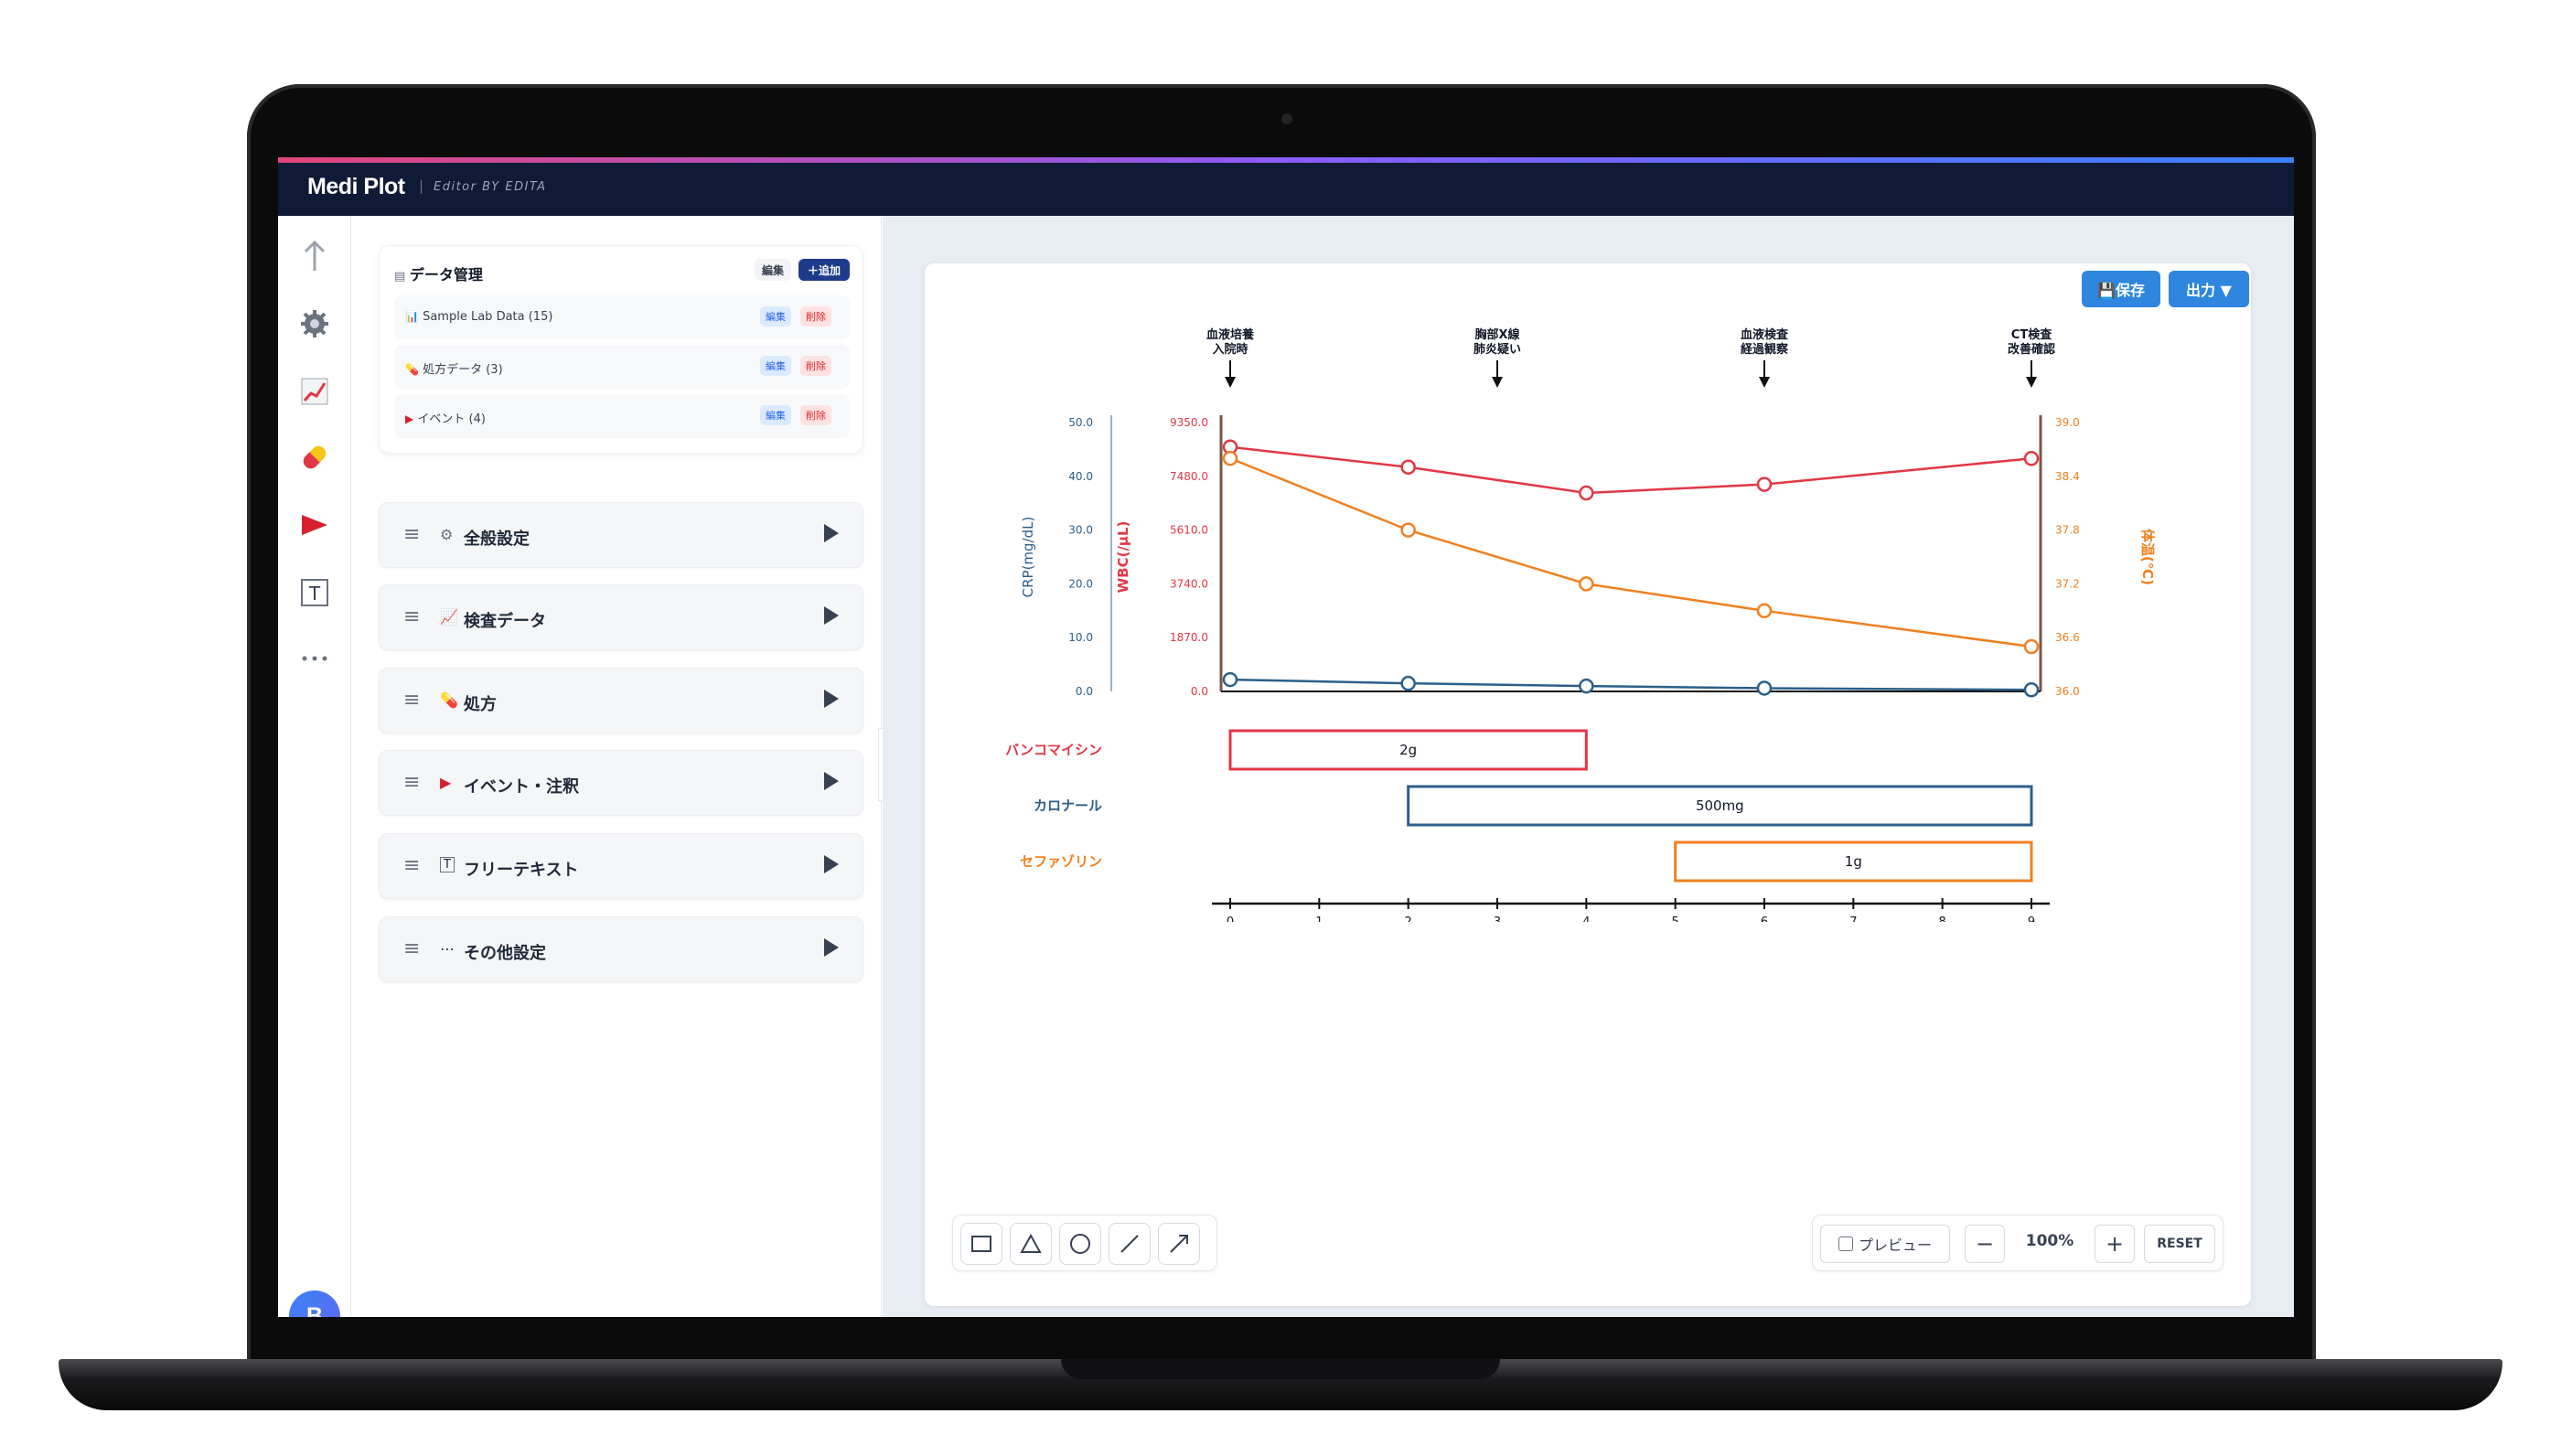 The width and height of the screenshot is (2561, 1456). What do you see at coordinates (2049, 1241) in the screenshot?
I see `zoom-level: 100%` at bounding box center [2049, 1241].